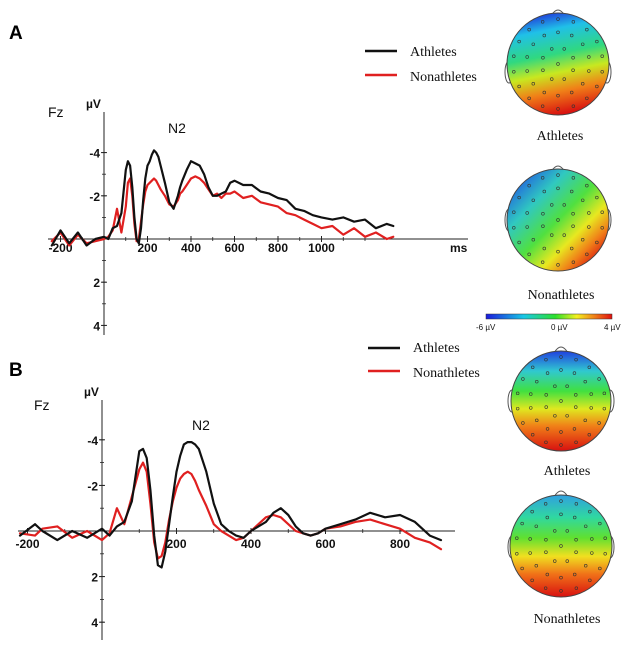 This screenshot has width=638, height=650. I want to click on topomap-nonathletes-a, so click(558, 218).